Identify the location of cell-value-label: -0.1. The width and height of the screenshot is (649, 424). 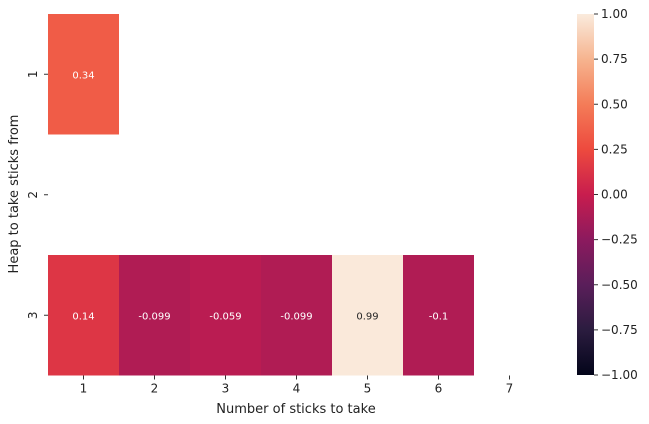
(439, 316).